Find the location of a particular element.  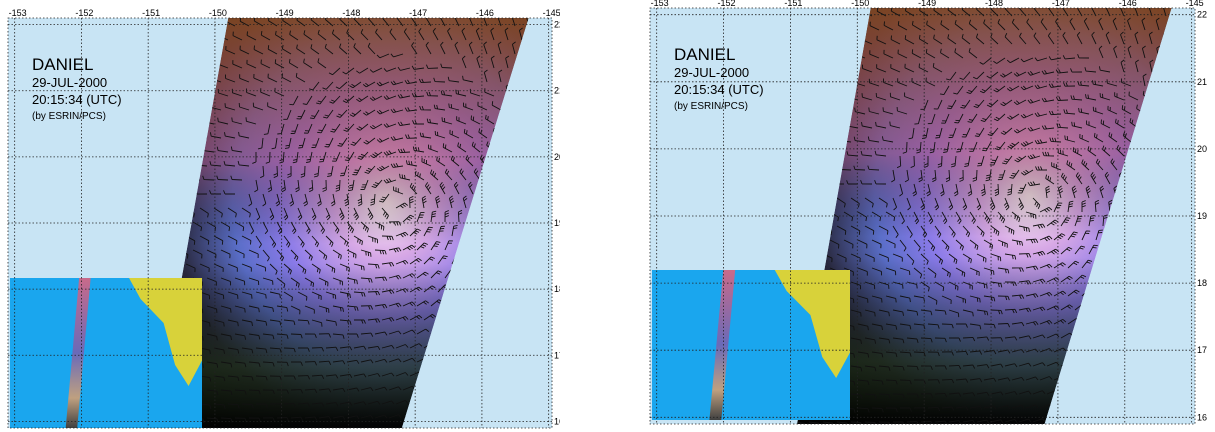

lon-tick-label: -145 is located at coordinates (551, 13).